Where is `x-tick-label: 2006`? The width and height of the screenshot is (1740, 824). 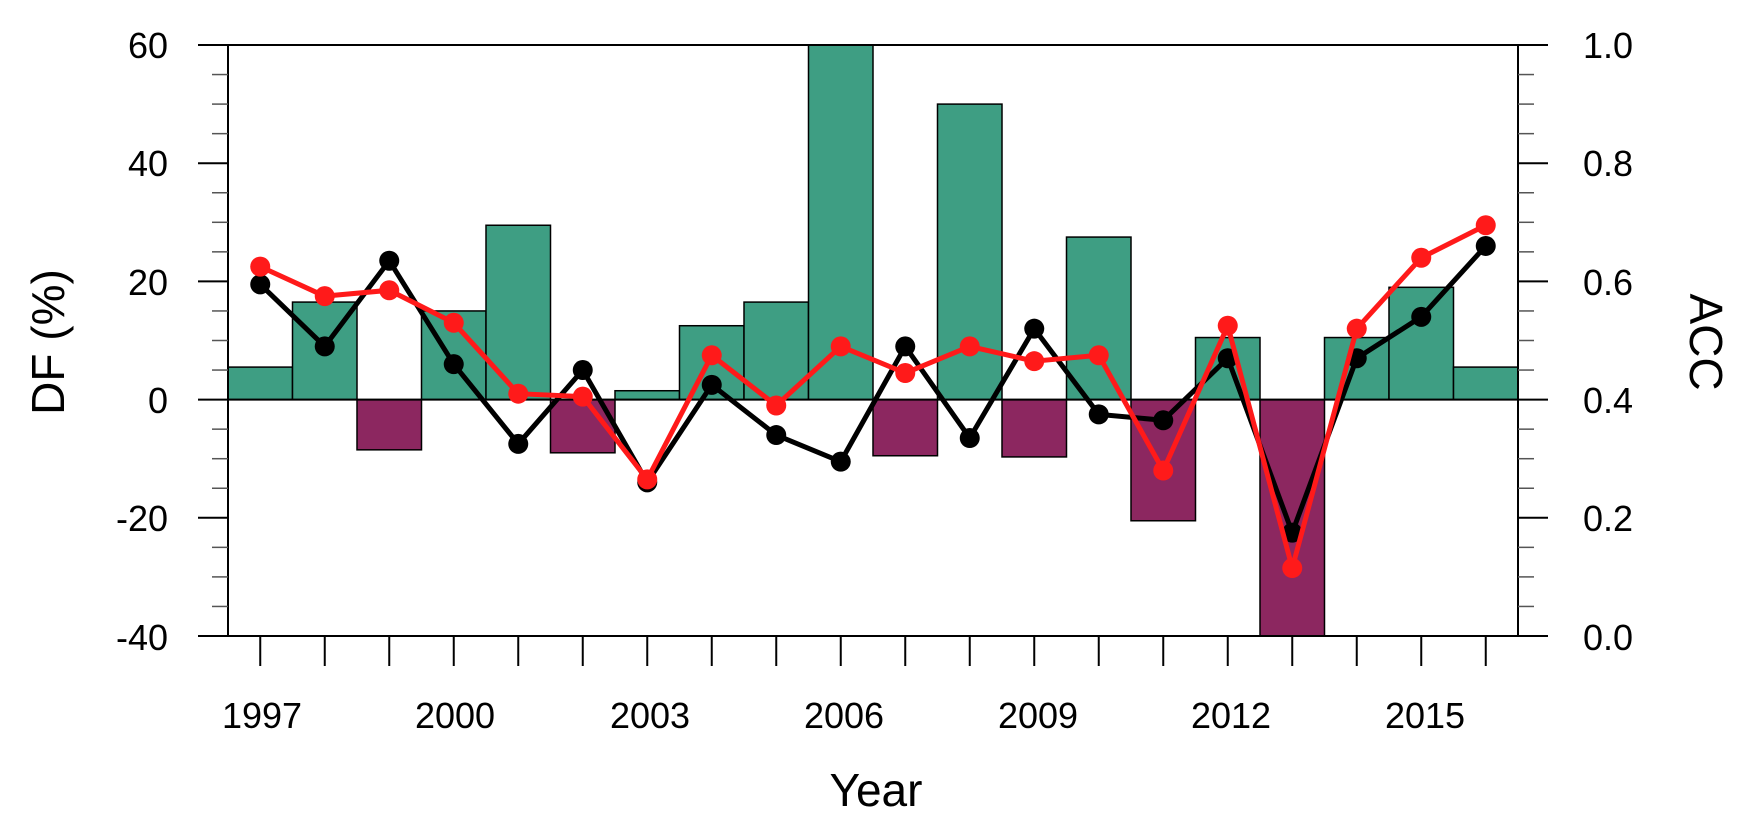
x-tick-label: 2006 is located at coordinates (844, 715).